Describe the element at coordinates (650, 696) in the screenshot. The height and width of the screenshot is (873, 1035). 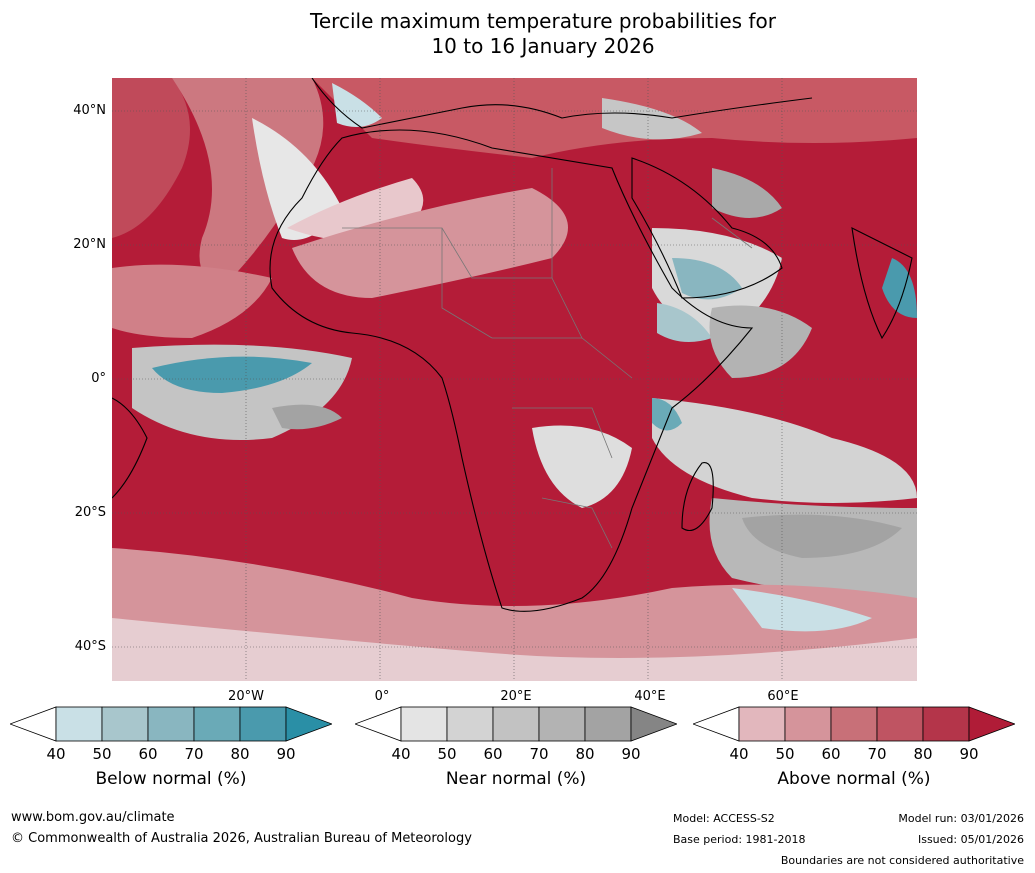
I see `lon-label-40e: 40°E` at that location.